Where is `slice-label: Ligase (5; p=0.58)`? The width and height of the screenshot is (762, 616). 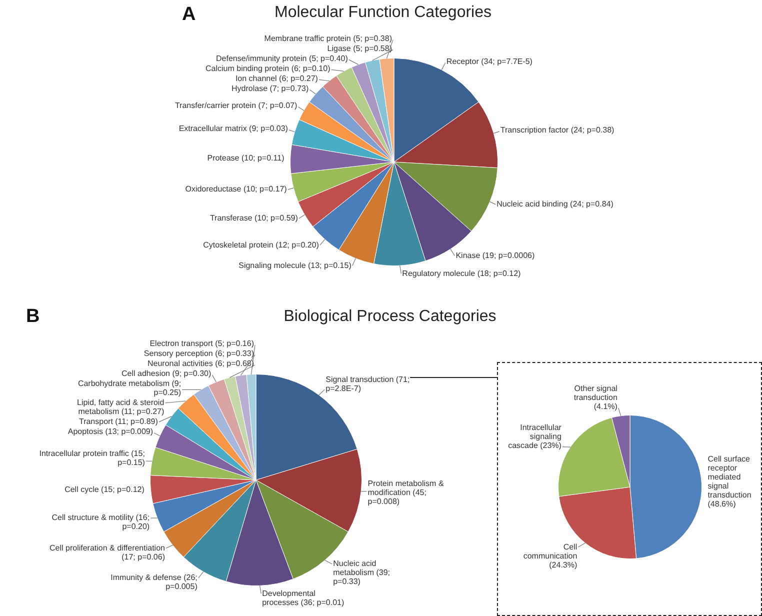
slice-label: Ligase (5; p=0.58) is located at coordinates (359, 48).